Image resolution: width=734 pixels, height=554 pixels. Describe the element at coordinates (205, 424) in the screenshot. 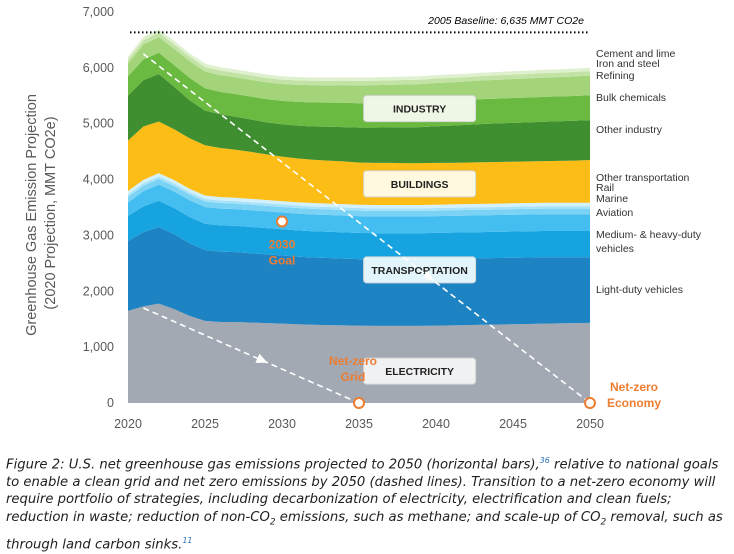

I see `x-tick-label: 2025` at that location.